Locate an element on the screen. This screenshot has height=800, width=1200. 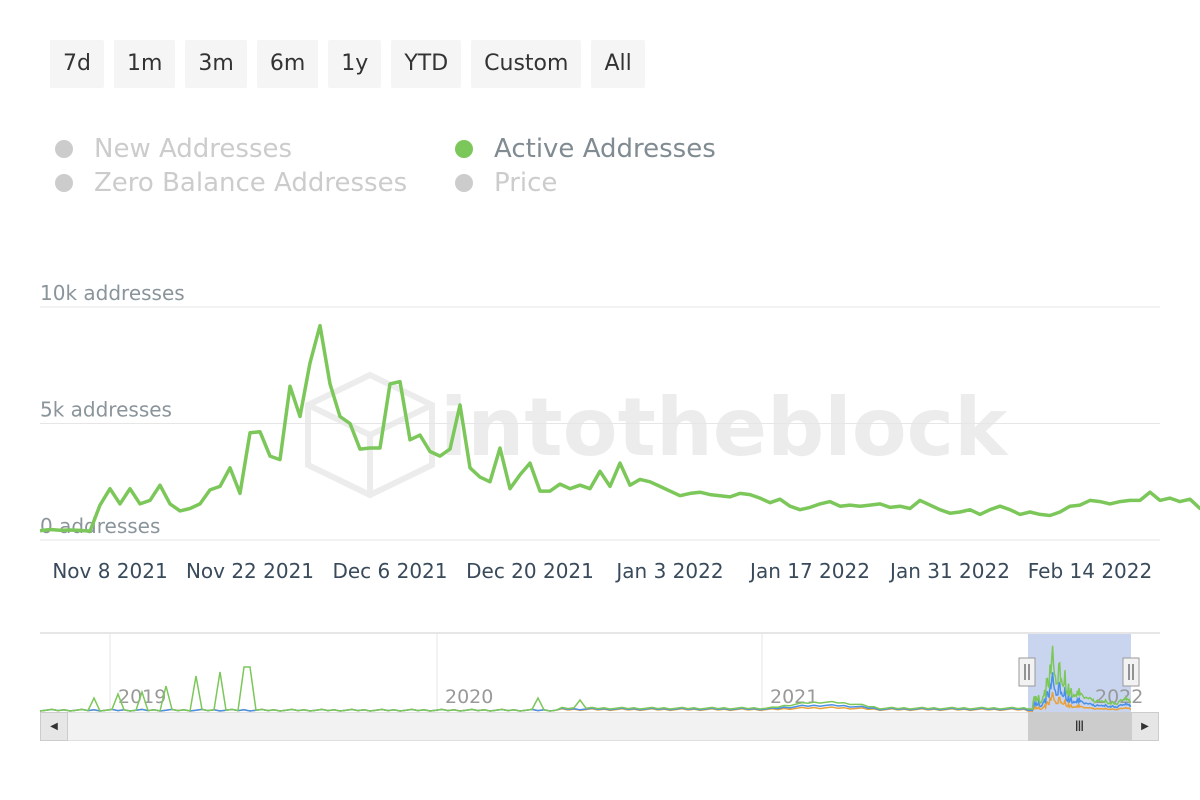
navigator-year-label: 2019 is located at coordinates (142, 697).